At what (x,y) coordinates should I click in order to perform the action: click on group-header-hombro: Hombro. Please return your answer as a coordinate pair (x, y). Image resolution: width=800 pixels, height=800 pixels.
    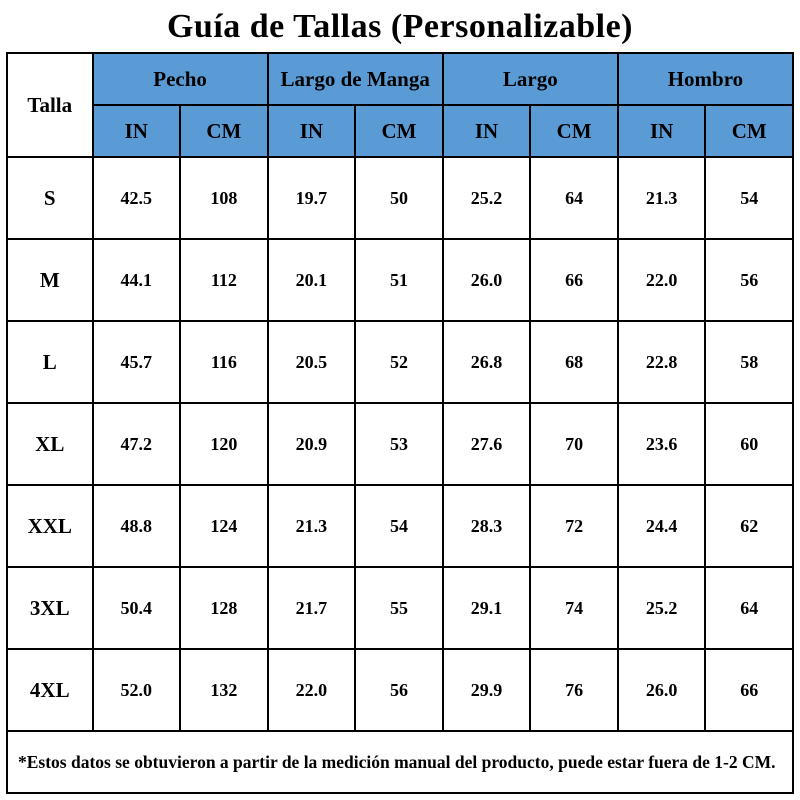
    Looking at the image, I should click on (705, 79).